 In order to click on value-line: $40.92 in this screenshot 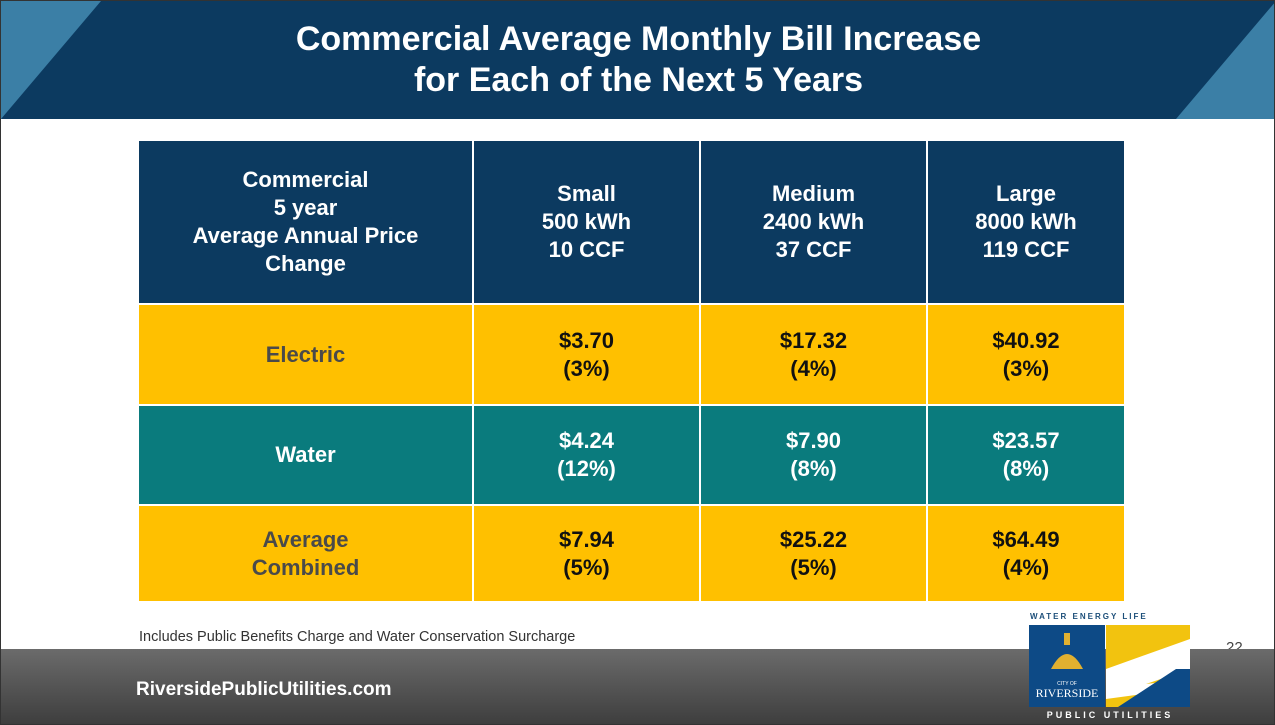, I will do `click(1026, 340)`.